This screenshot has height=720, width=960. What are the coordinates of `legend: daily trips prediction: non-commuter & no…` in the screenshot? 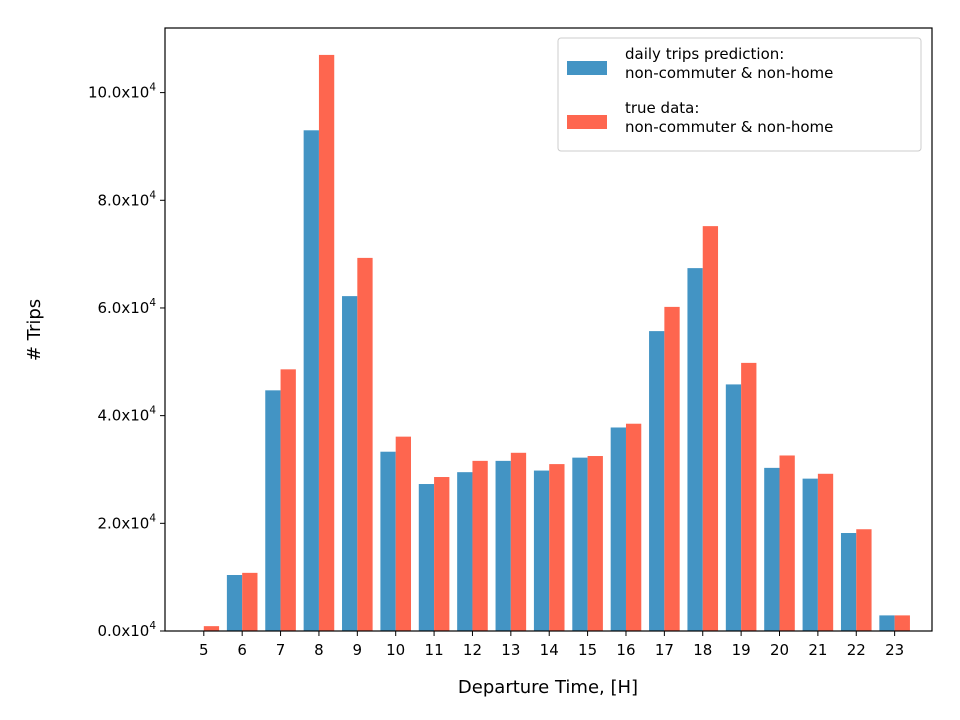 It's located at (739, 94).